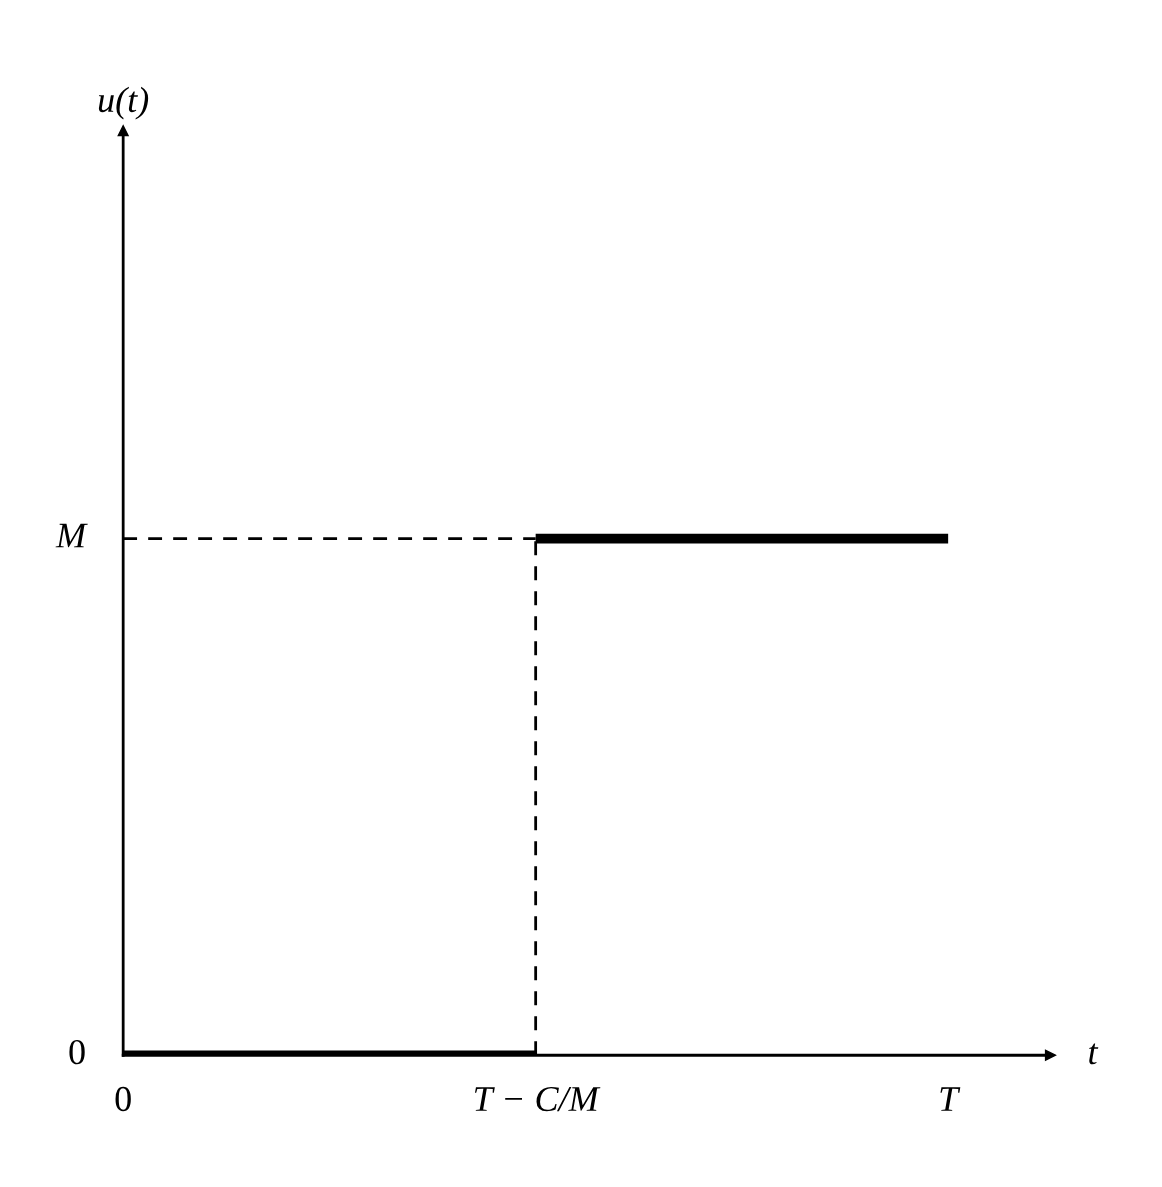 The image size is (1162, 1187). I want to click on x-tick-label: T, so click(950, 1099).